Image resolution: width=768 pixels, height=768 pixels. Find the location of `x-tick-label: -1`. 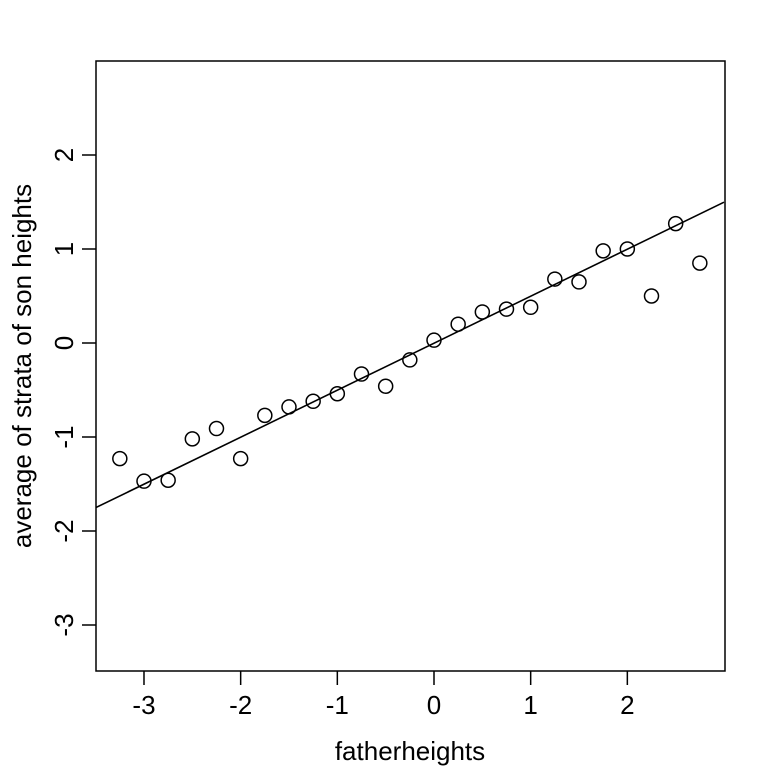

x-tick-label: -1 is located at coordinates (337, 705).